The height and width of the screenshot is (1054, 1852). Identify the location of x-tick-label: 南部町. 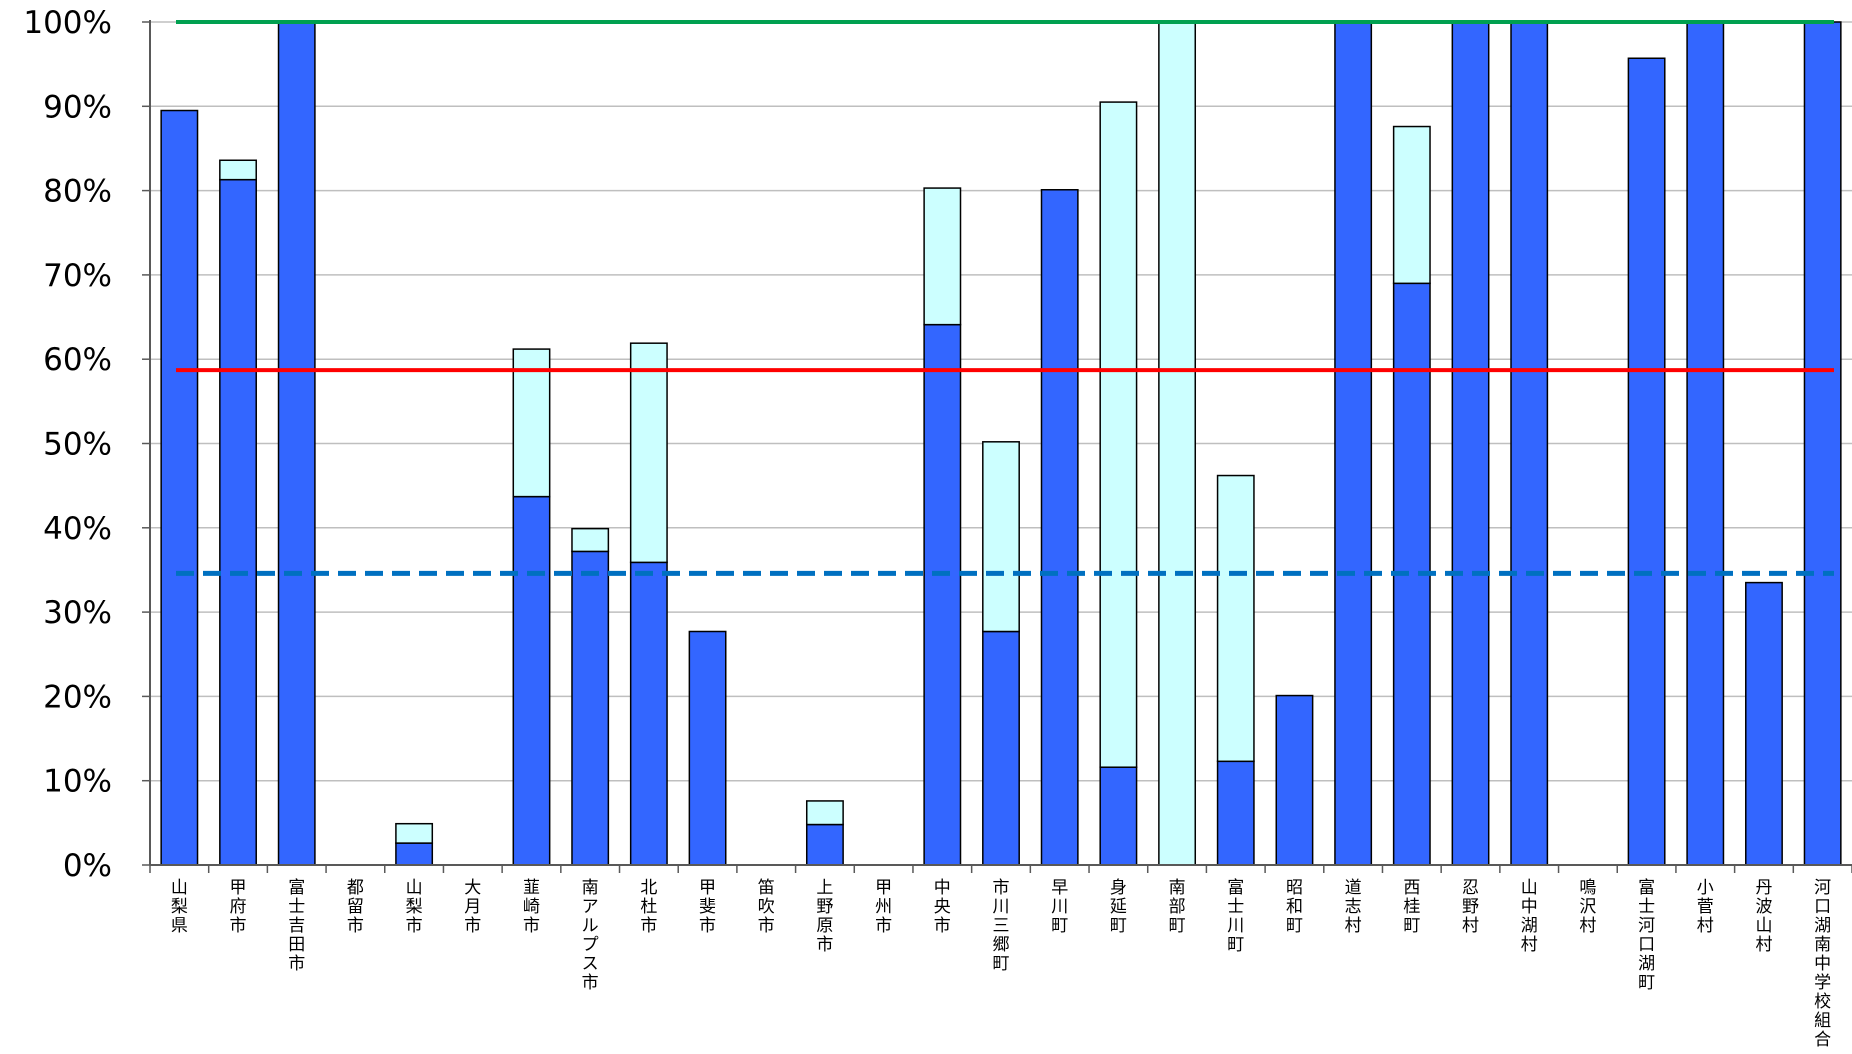
(1177, 907).